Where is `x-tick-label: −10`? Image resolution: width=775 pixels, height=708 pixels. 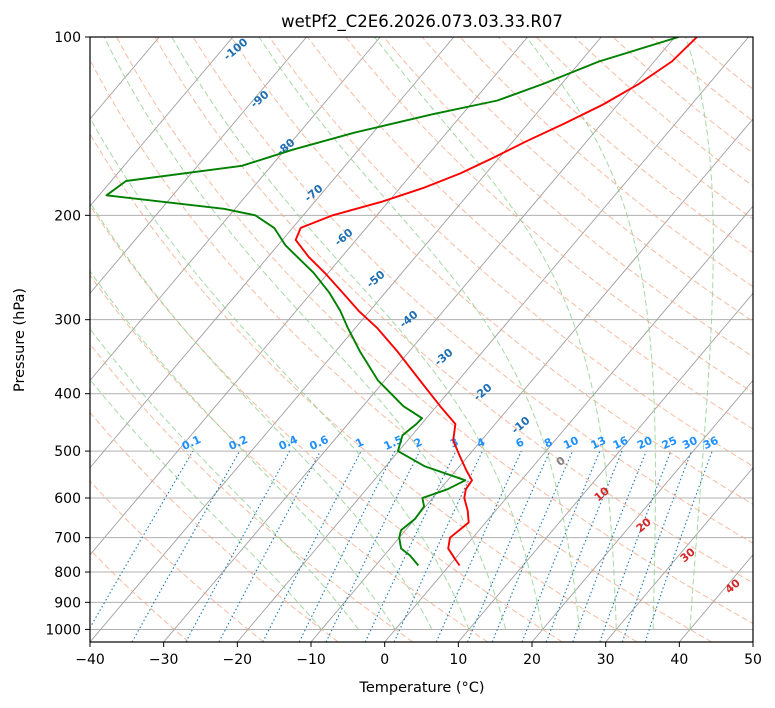 x-tick-label: −10 is located at coordinates (311, 660).